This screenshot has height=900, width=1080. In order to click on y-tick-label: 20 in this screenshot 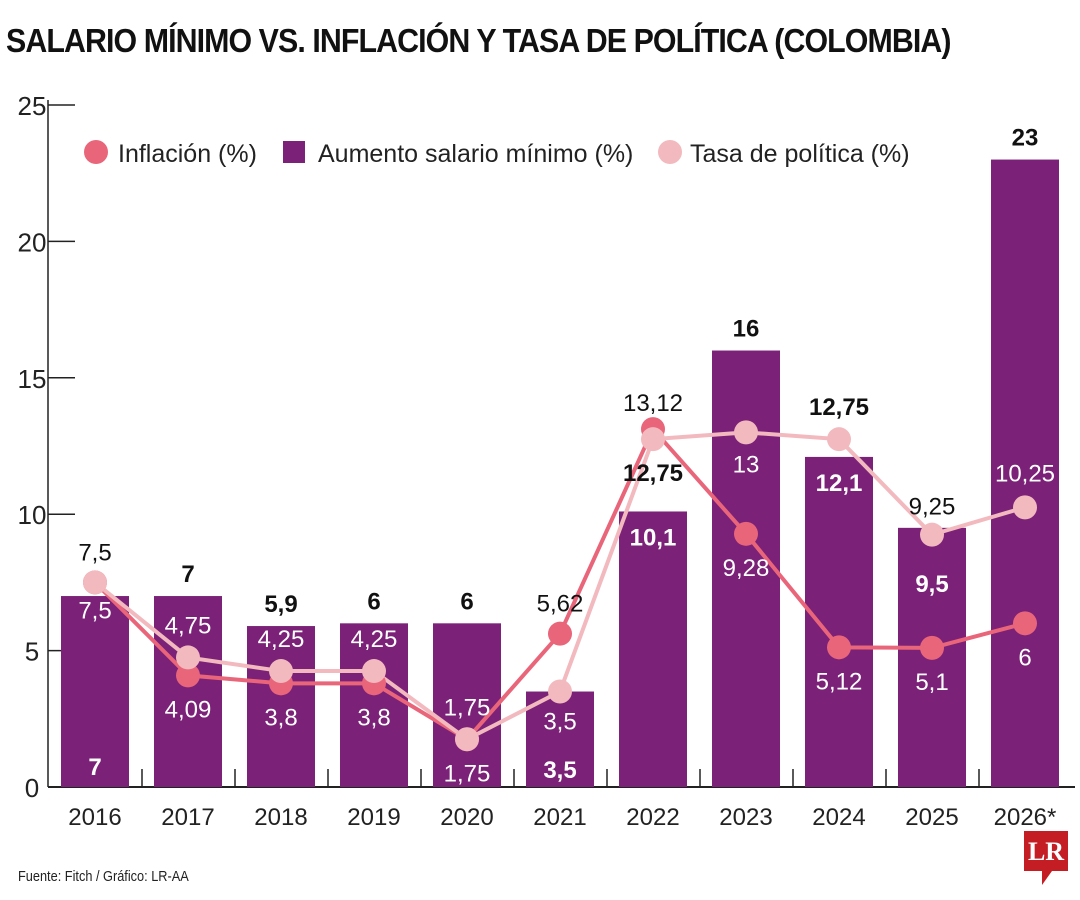, I will do `click(32, 242)`.